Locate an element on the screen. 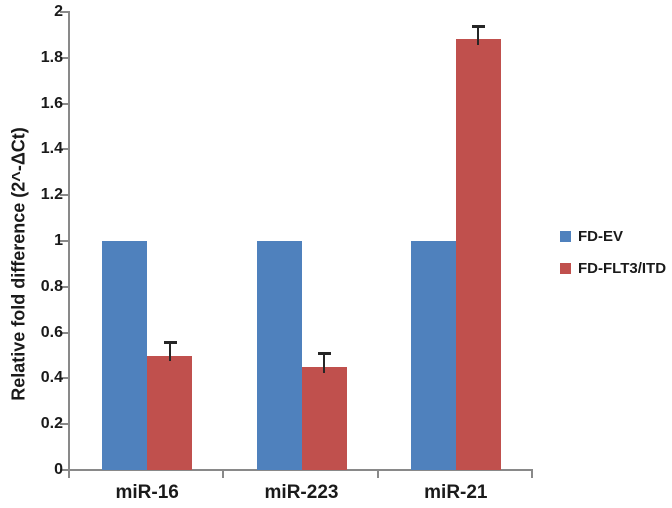  legend-item-fd-ev: FD-EV is located at coordinates (613, 236).